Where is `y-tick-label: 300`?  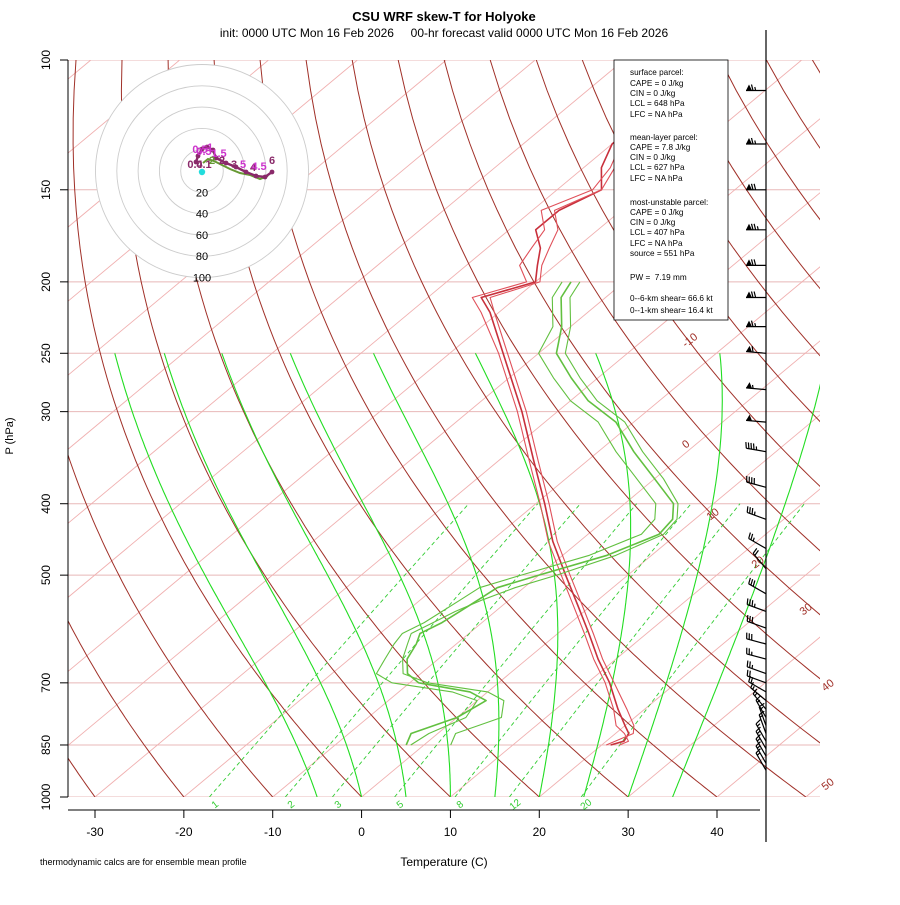
y-tick-label: 300 is located at coordinates (46, 411).